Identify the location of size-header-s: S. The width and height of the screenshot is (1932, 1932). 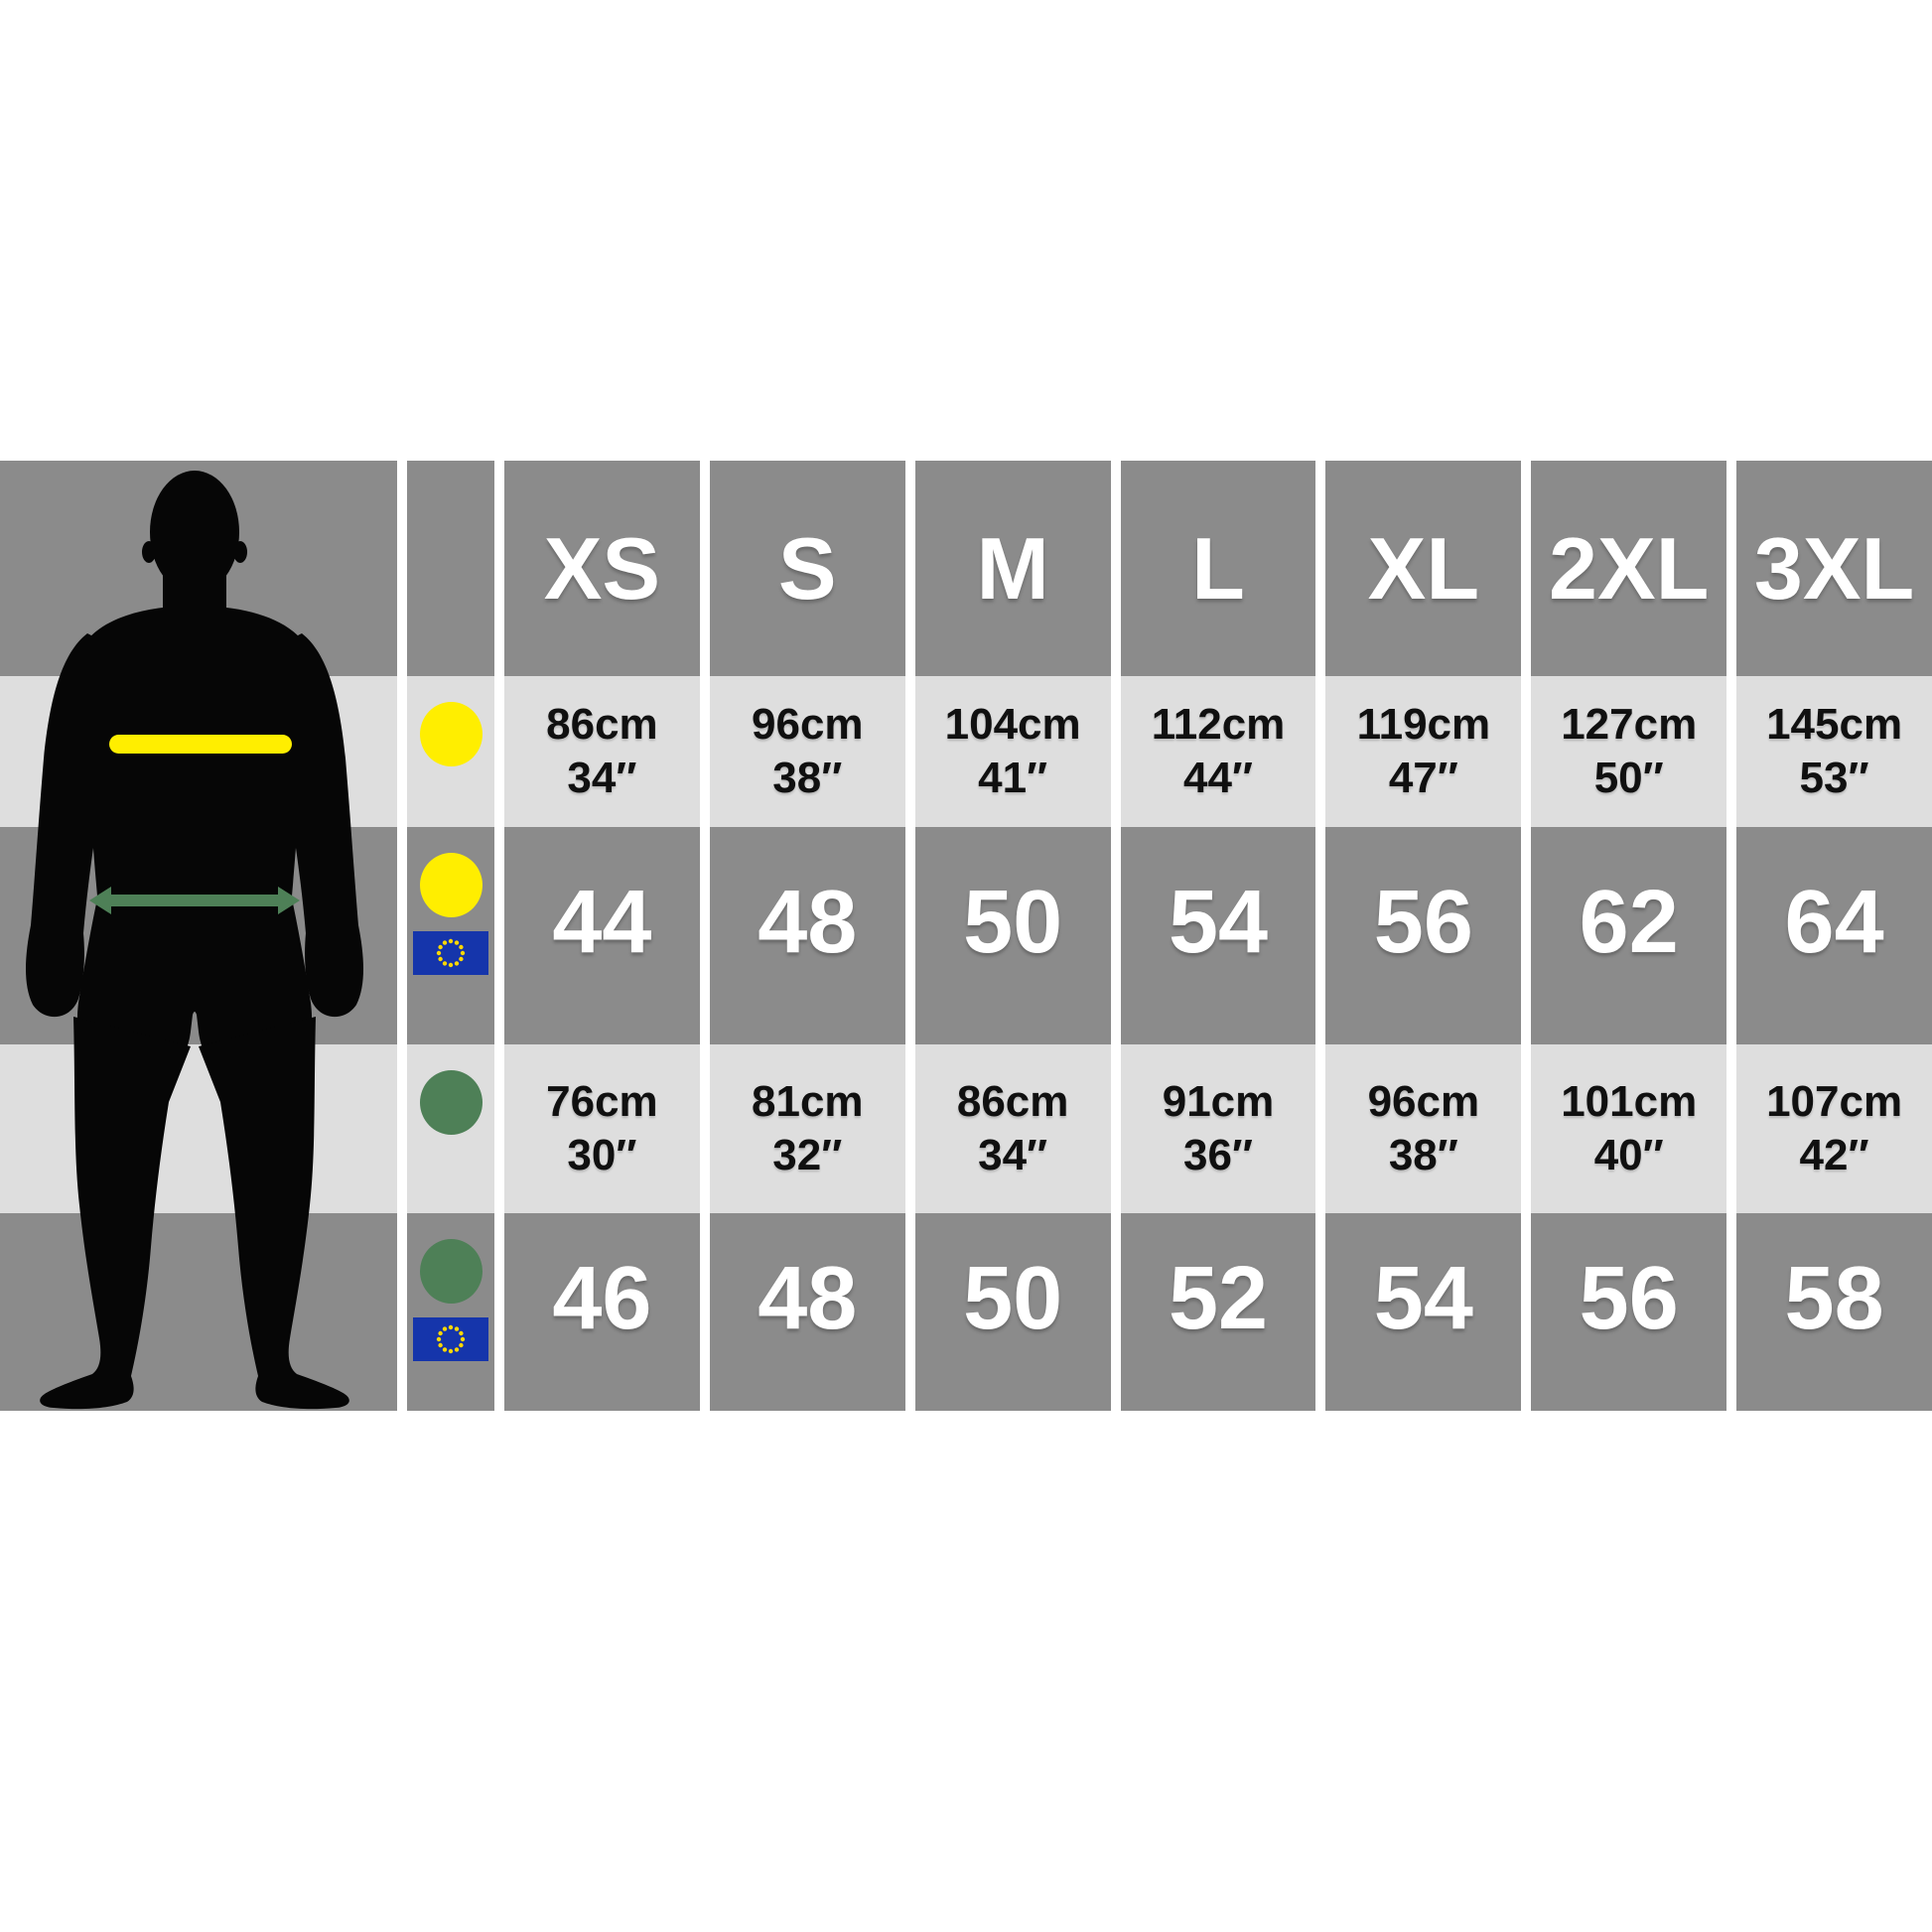
(807, 569).